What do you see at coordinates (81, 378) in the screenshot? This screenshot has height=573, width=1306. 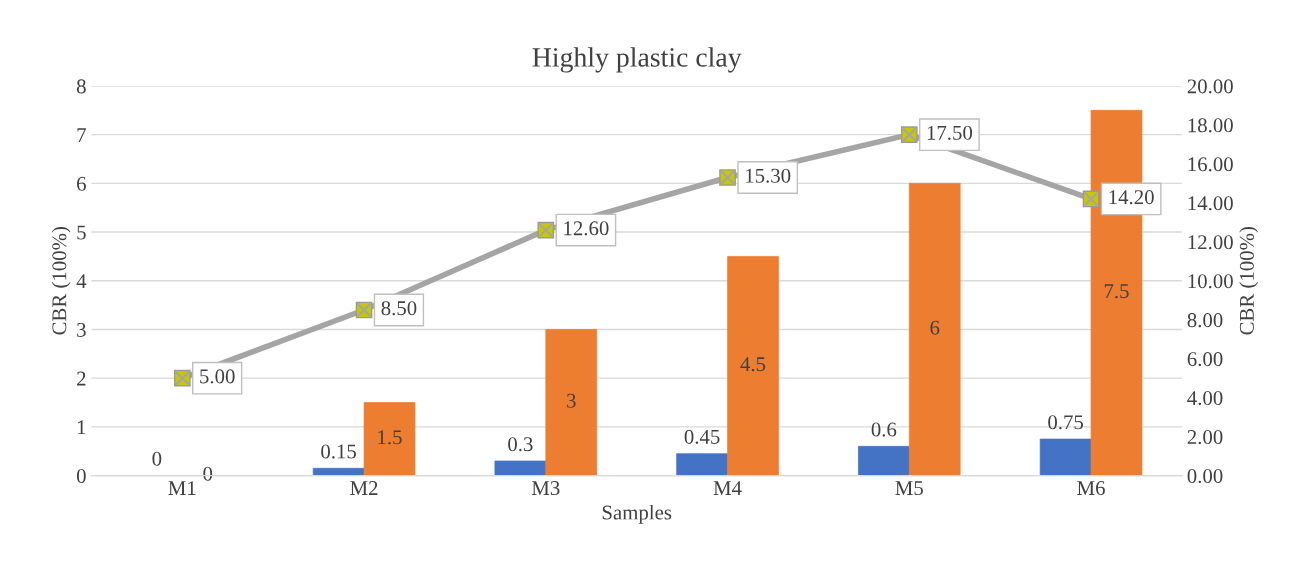 I see `y-tick-label: 2` at bounding box center [81, 378].